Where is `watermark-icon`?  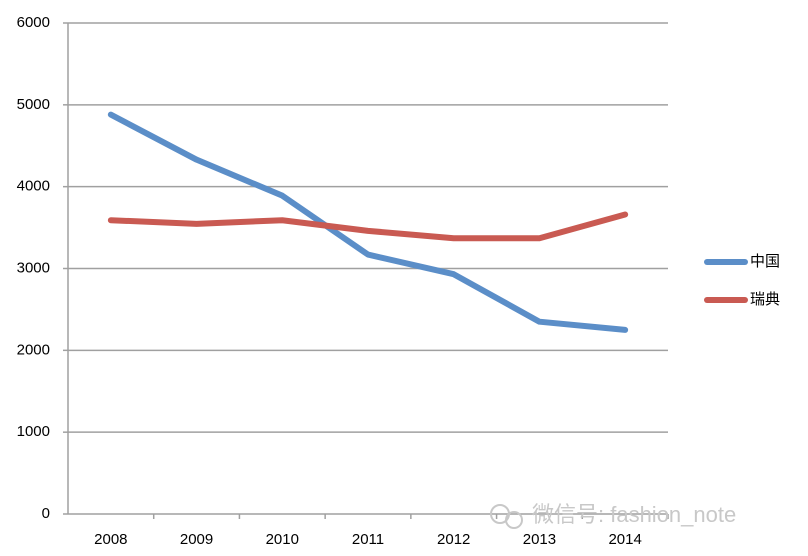
watermark-icon is located at coordinates (506, 516).